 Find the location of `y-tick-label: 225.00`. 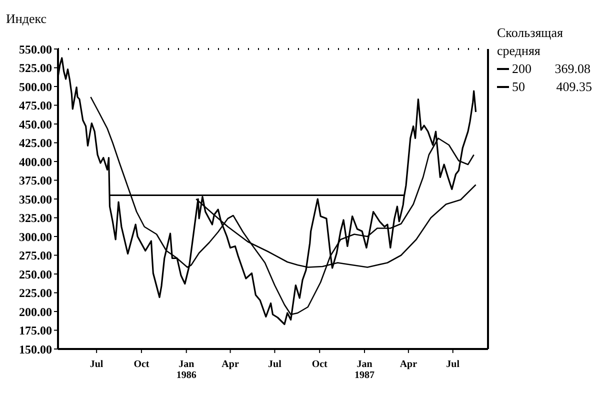

y-tick-label: 225.00 is located at coordinates (35, 293).